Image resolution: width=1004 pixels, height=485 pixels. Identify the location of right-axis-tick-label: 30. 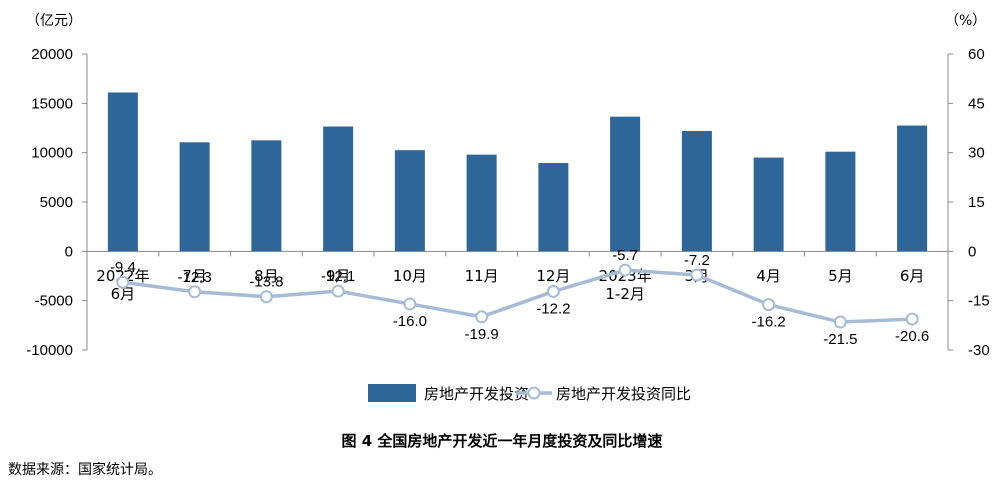
(976, 153).